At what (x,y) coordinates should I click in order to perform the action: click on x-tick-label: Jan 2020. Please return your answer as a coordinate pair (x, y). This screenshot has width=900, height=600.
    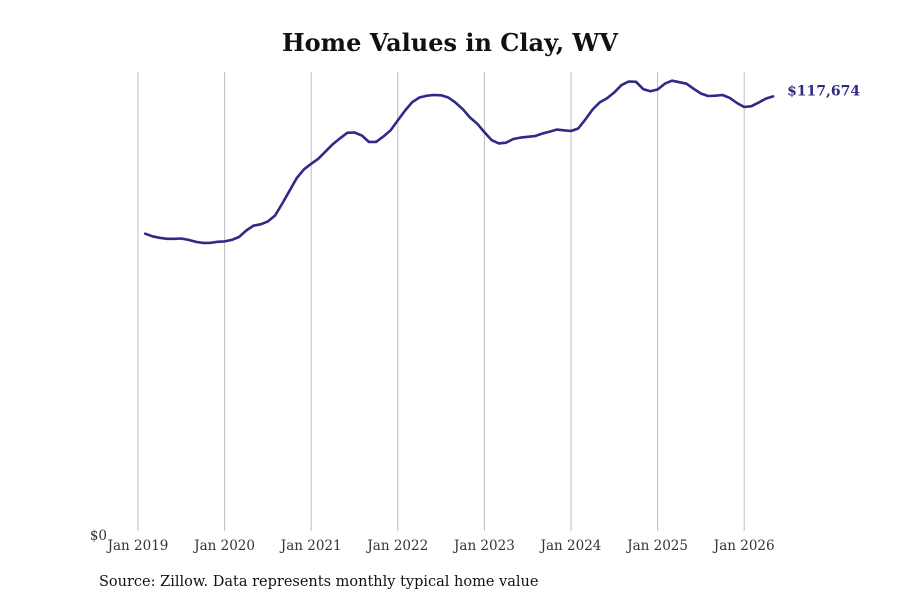
    Looking at the image, I should click on (223, 546).